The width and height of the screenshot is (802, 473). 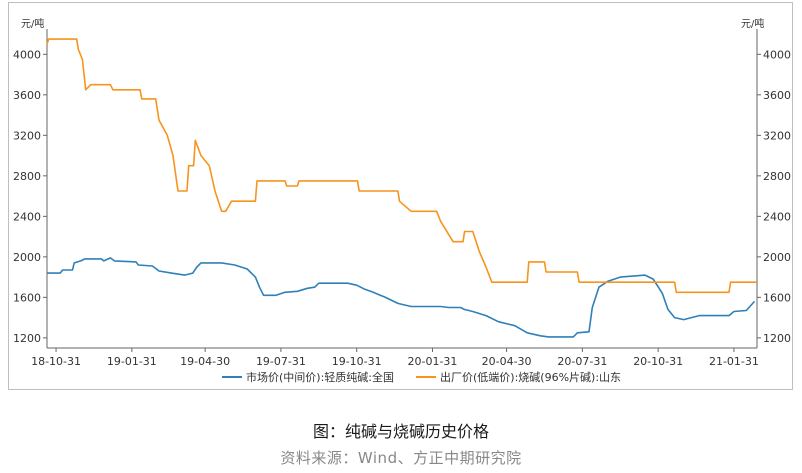 What do you see at coordinates (777, 54) in the screenshot?
I see `right-y-tick-label: 4000` at bounding box center [777, 54].